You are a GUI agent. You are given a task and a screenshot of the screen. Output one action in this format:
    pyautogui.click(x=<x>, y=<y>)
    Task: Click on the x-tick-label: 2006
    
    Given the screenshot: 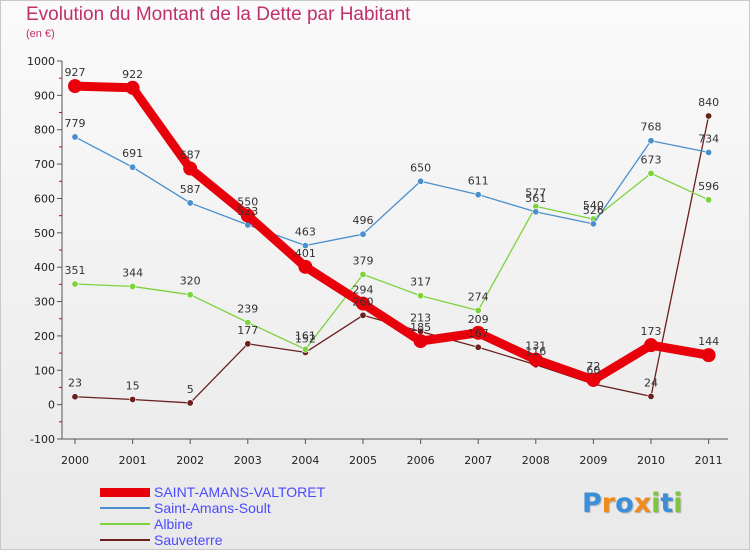 What is the action you would take?
    pyautogui.click(x=421, y=460)
    